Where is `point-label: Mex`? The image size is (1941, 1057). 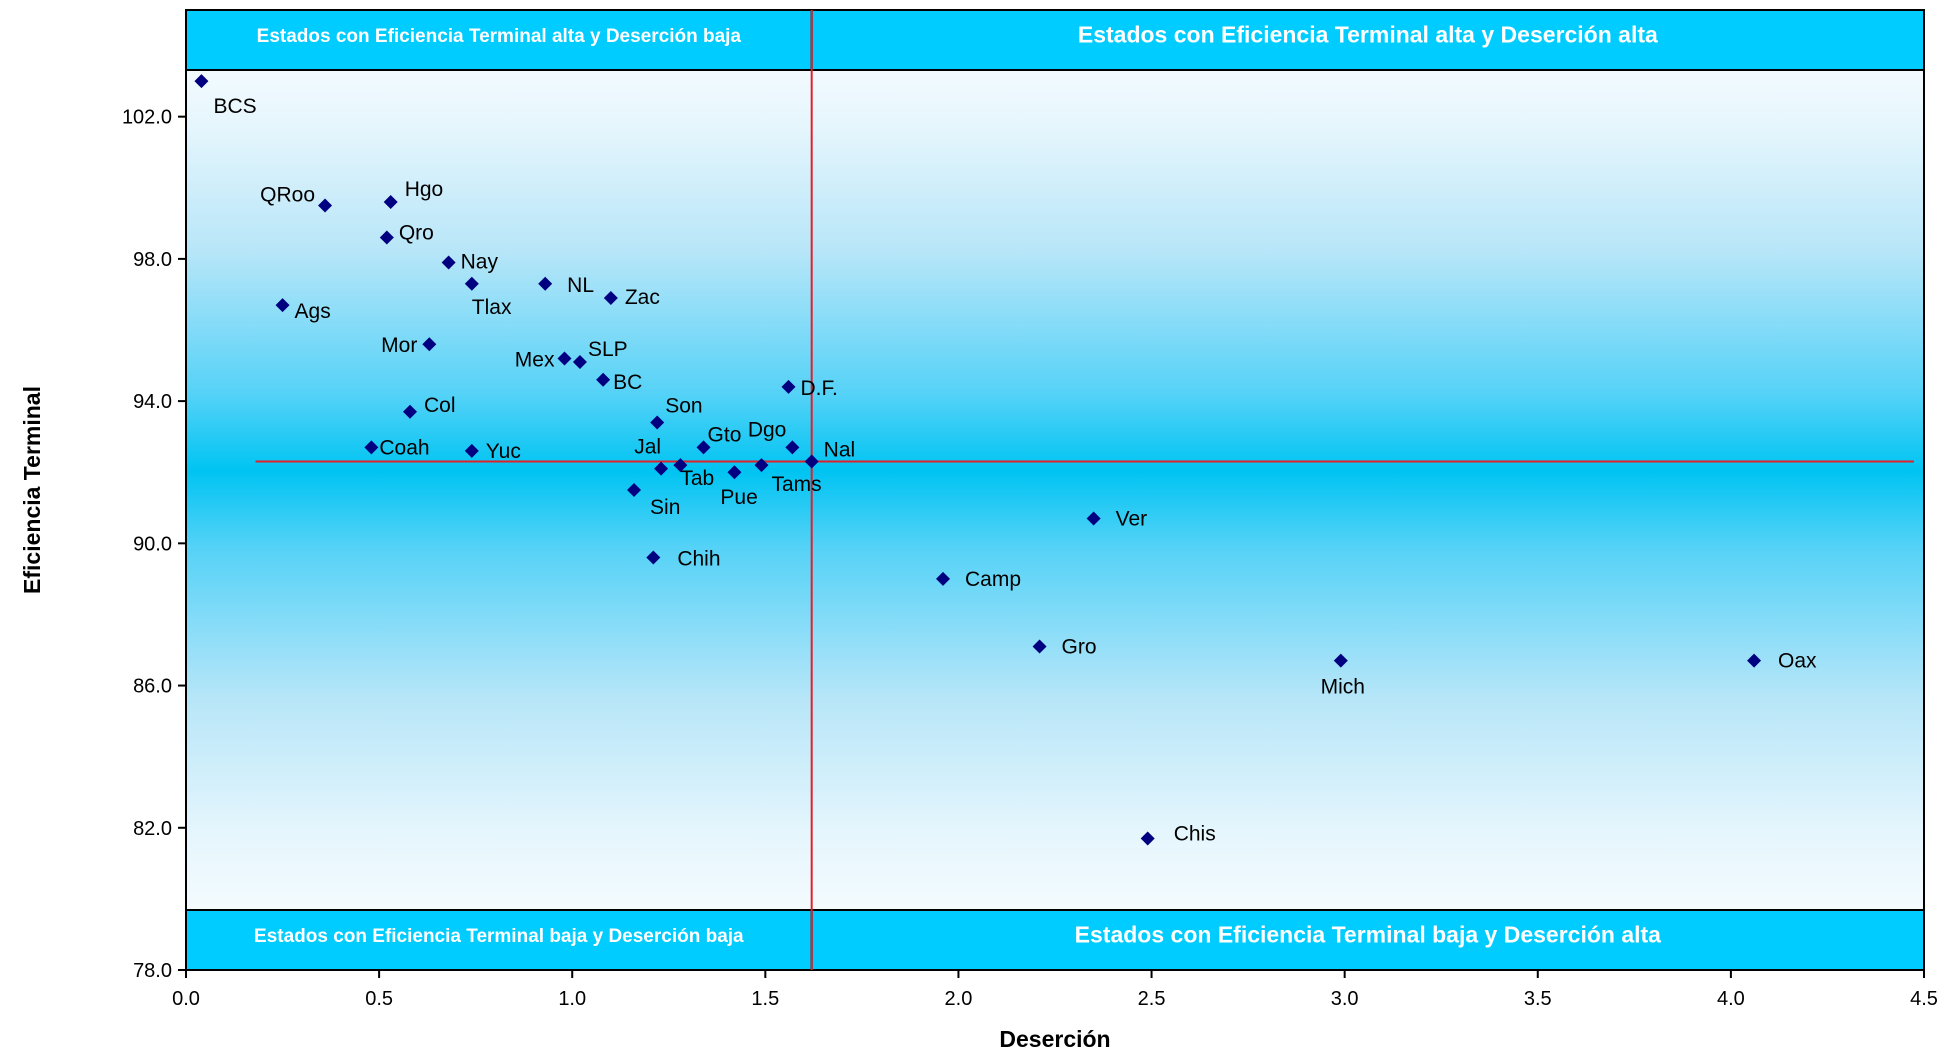 point-label: Mex is located at coordinates (535, 359).